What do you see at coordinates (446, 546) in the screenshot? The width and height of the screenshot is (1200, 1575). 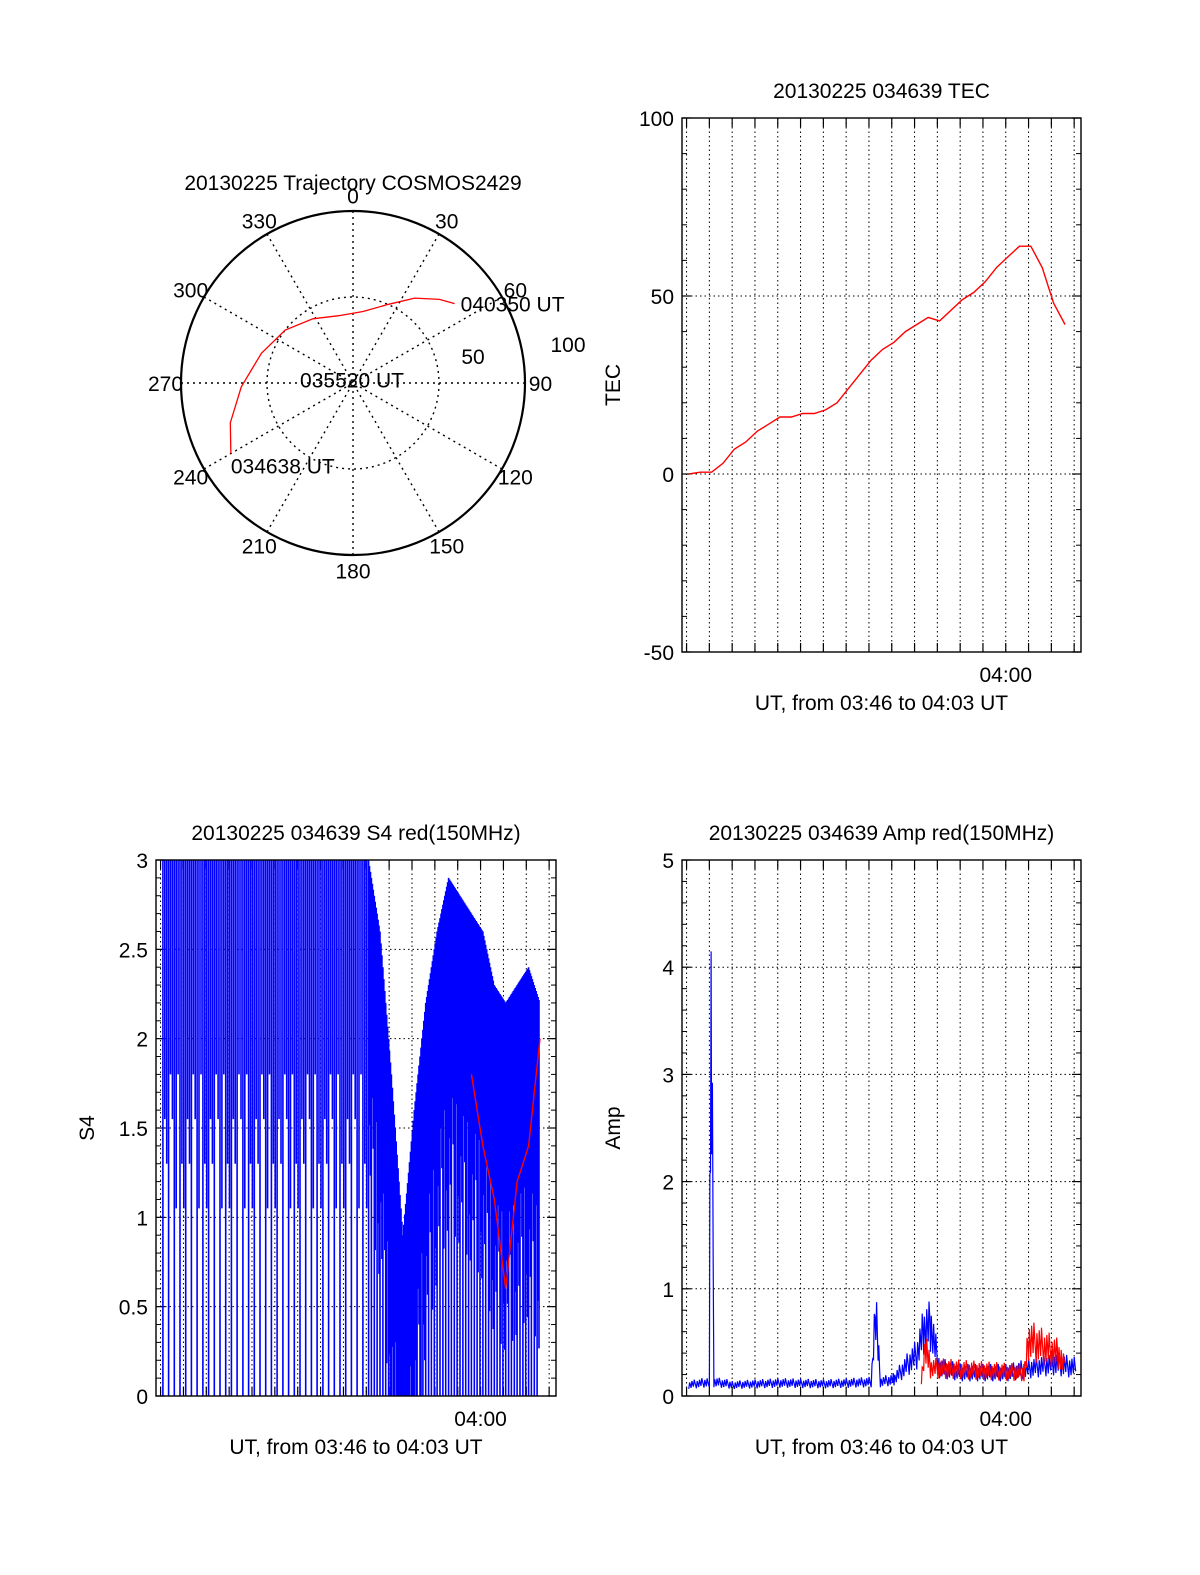 I see `polar-azimuth-label: 150` at bounding box center [446, 546].